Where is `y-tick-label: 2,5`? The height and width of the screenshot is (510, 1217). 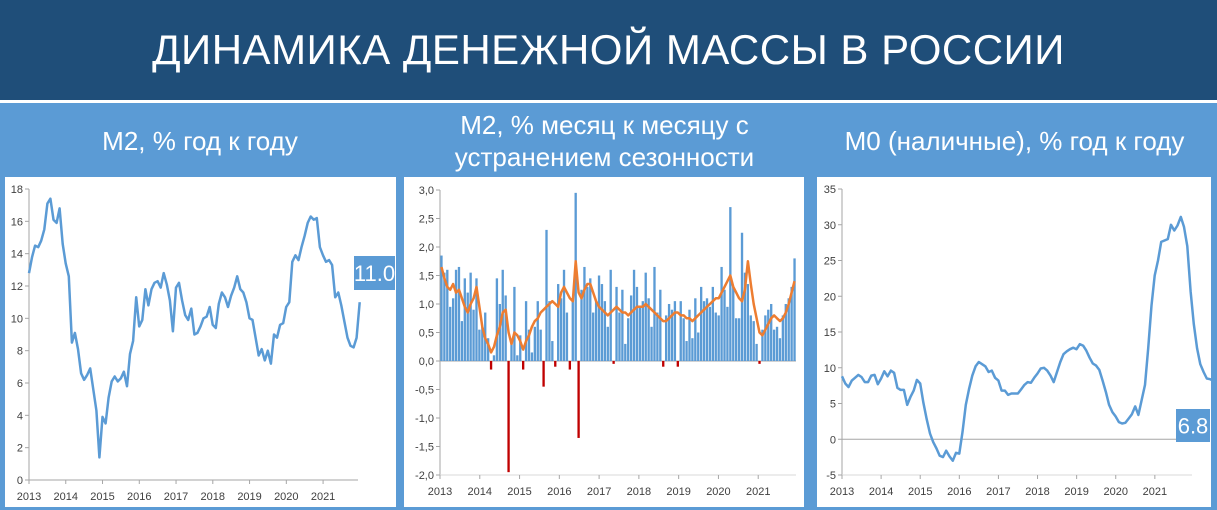 y-tick-label: 2,5 is located at coordinates (426, 220).